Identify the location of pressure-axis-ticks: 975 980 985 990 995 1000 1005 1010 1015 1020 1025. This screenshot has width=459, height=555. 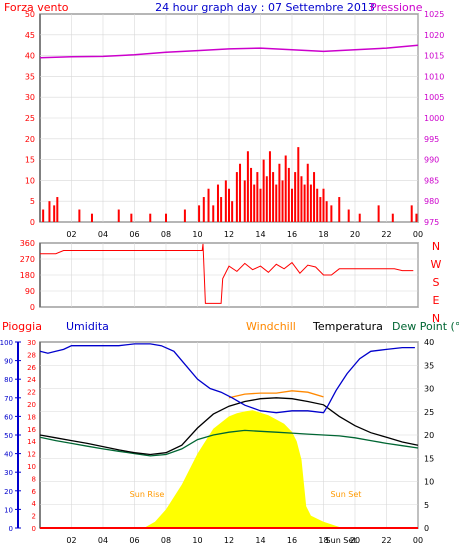
(434, 118).